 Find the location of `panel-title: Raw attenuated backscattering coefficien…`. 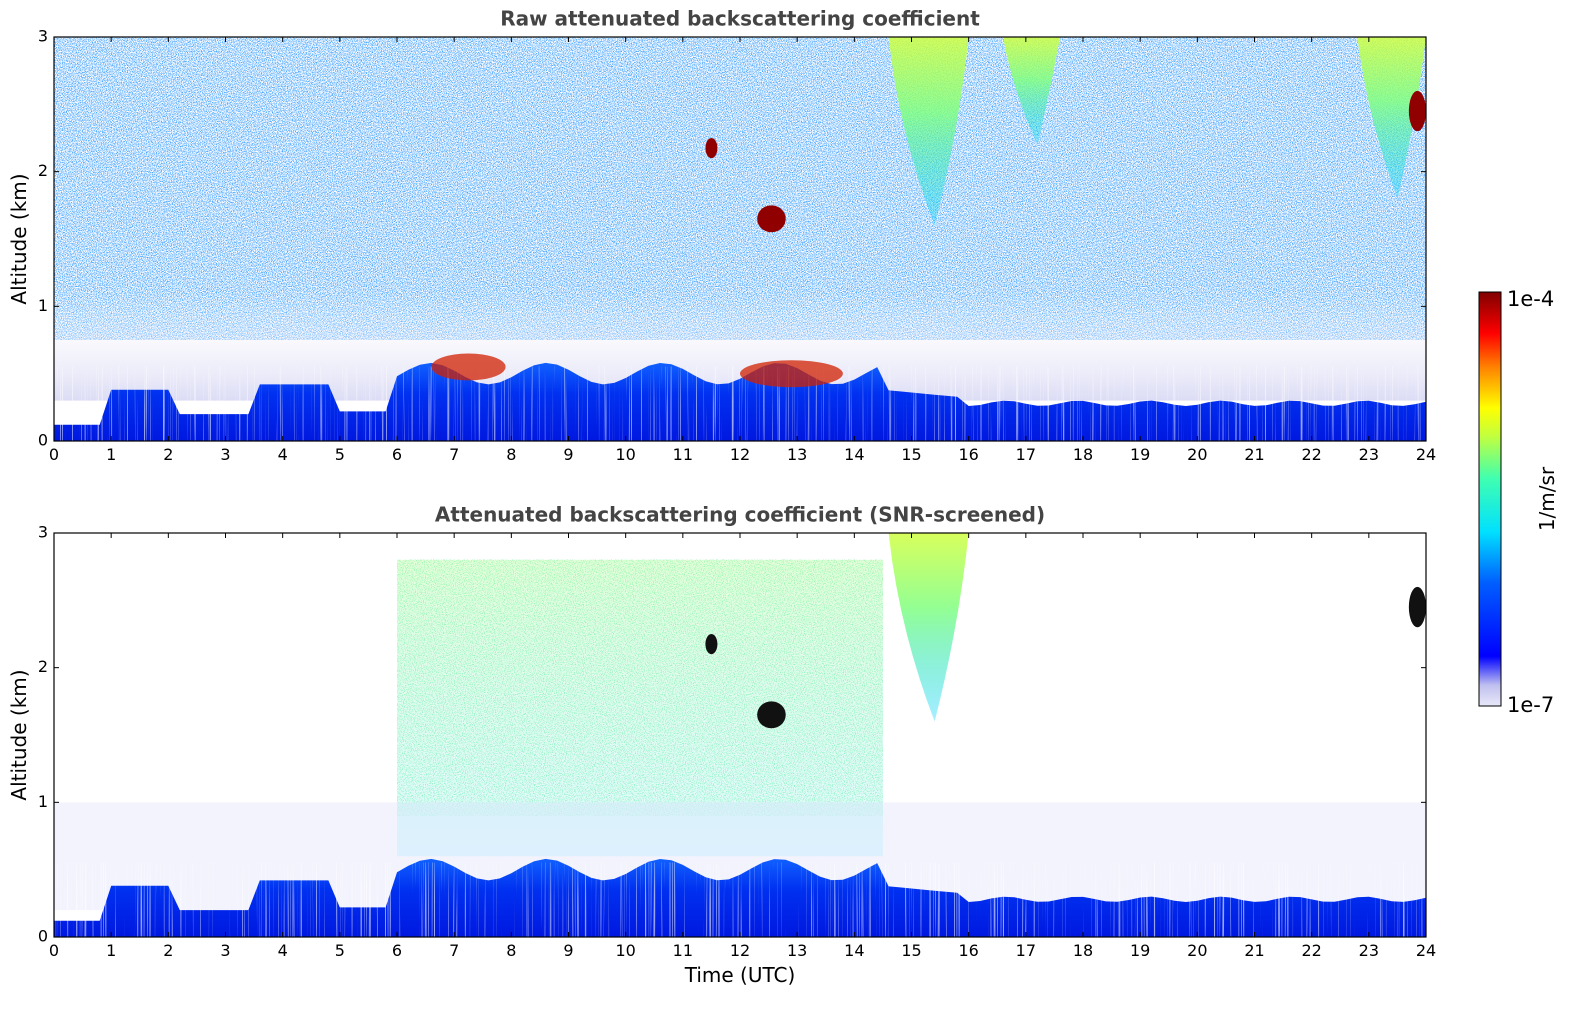

panel-title: Raw attenuated backscattering coefficien… is located at coordinates (740, 19).